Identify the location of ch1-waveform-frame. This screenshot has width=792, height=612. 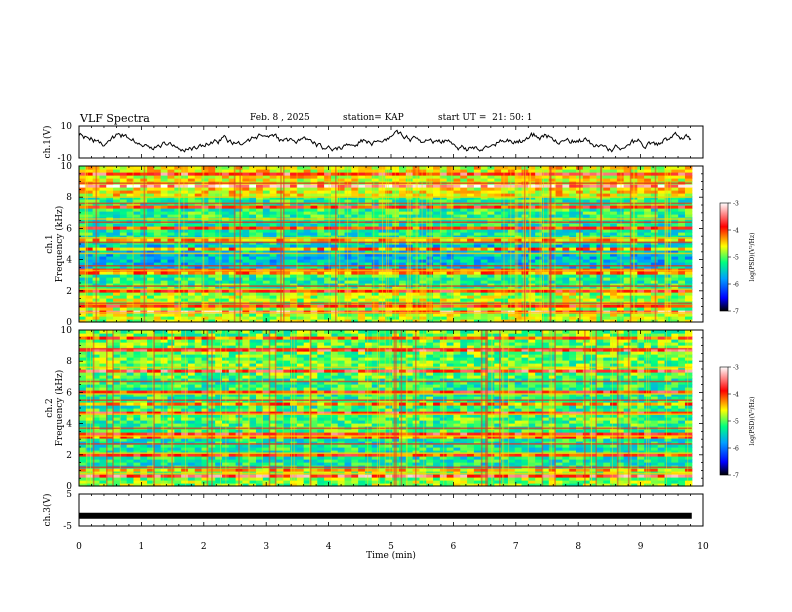
(391, 142).